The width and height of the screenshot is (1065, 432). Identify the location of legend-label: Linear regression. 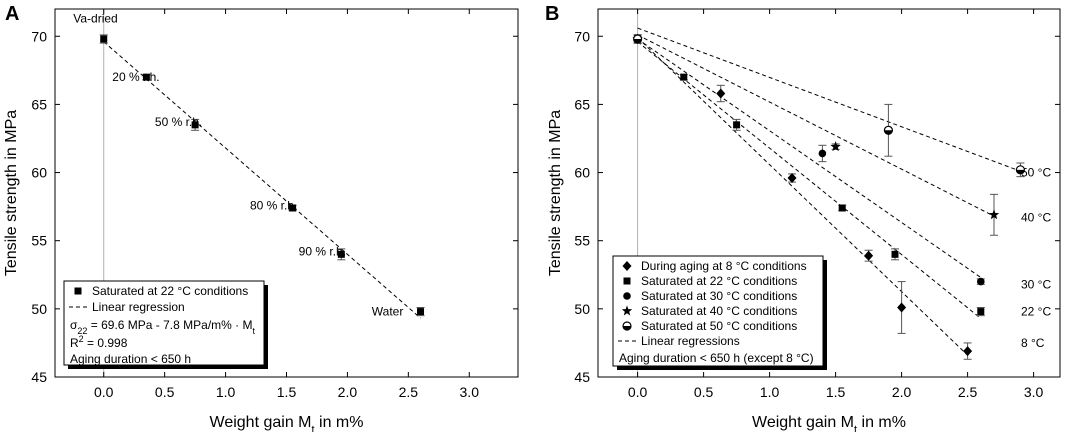
(138, 307).